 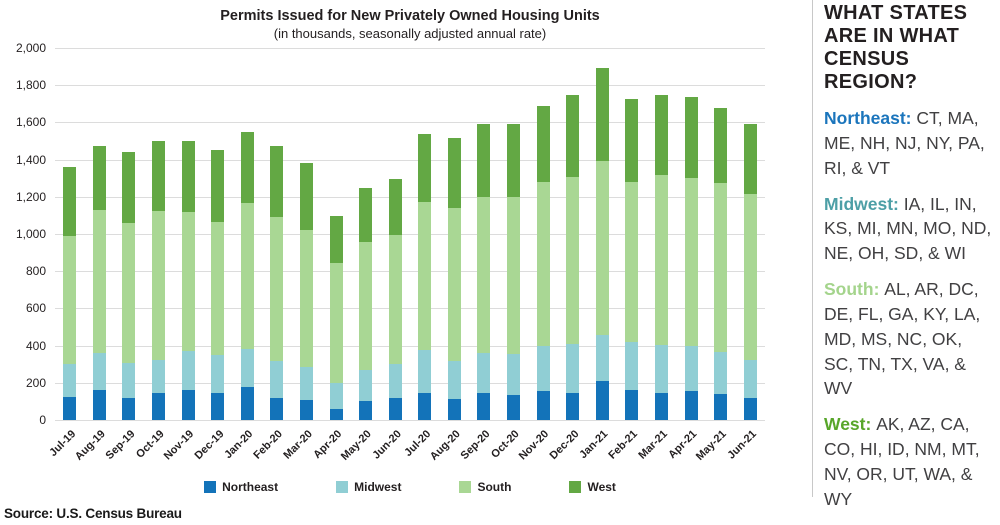 What do you see at coordinates (328, 445) in the screenshot?
I see `x-tick-label: Apr-20` at bounding box center [328, 445].